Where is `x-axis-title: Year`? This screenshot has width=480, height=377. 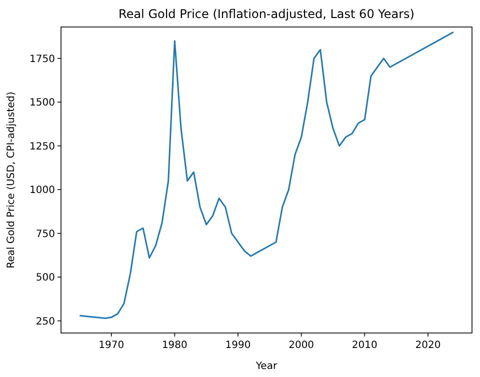
x-axis-title: Year is located at coordinates (266, 366).